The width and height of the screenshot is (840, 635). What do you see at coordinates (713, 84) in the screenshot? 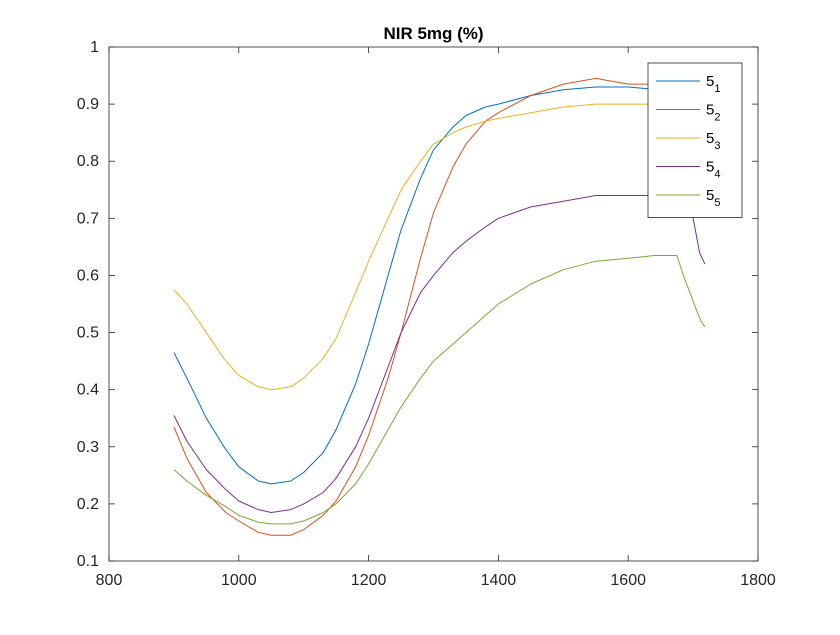
I see `legend-label: 51` at bounding box center [713, 84].